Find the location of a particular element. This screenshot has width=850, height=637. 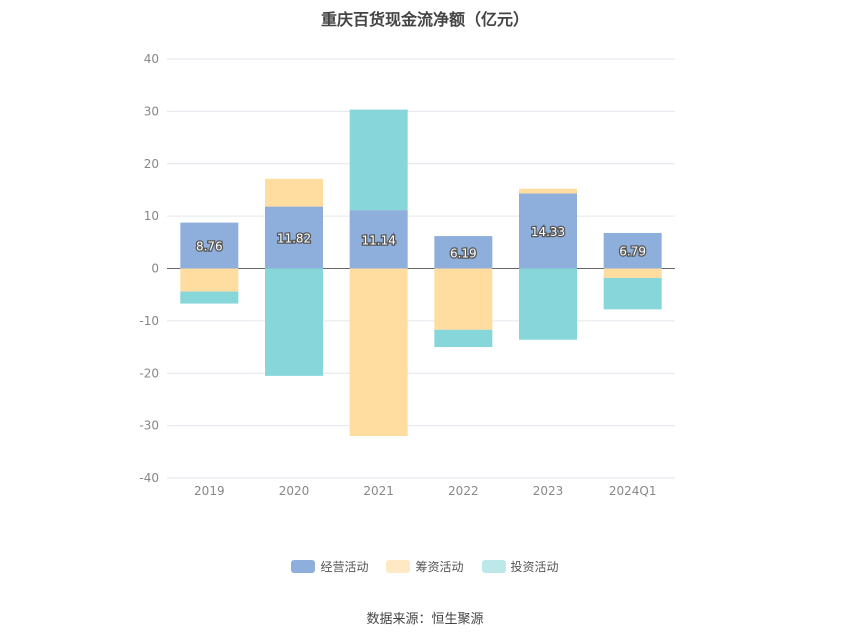

data-label: 6.79 is located at coordinates (632, 252).